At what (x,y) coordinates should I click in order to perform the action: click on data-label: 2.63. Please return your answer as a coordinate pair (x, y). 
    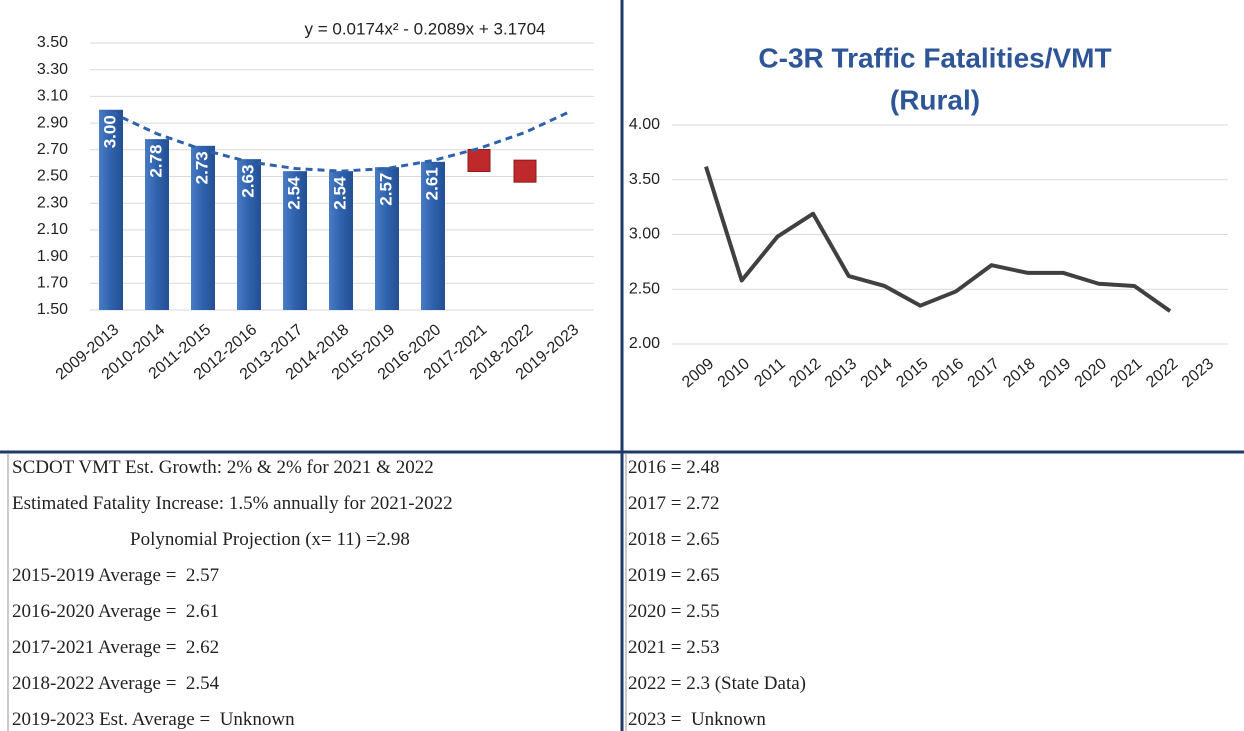
    Looking at the image, I should click on (247, 181).